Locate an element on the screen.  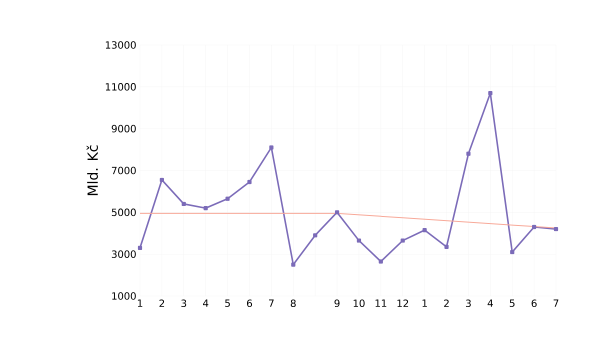
y-tick-label: 7000 is located at coordinates (124, 170).